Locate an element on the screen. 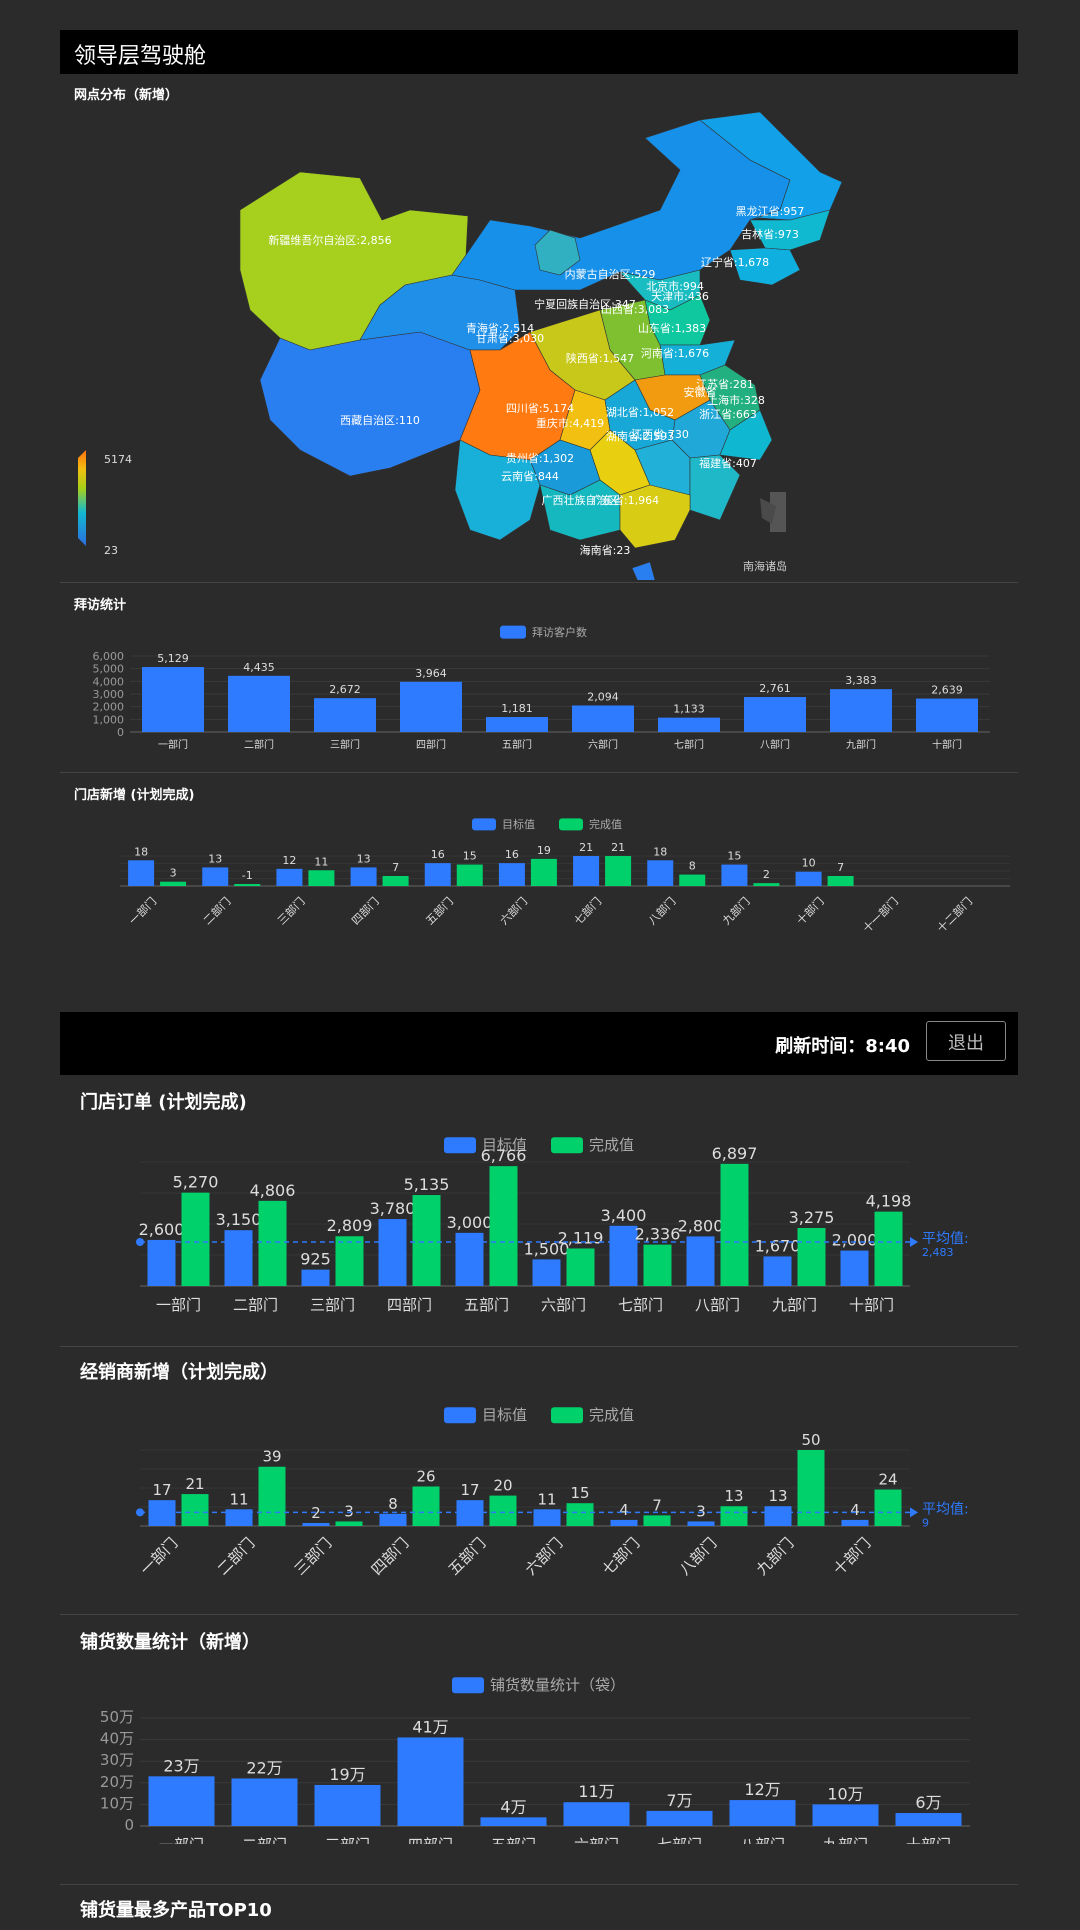 This screenshot has height=1930, width=1080. y-tick-label: 4,000 is located at coordinates (109, 681).